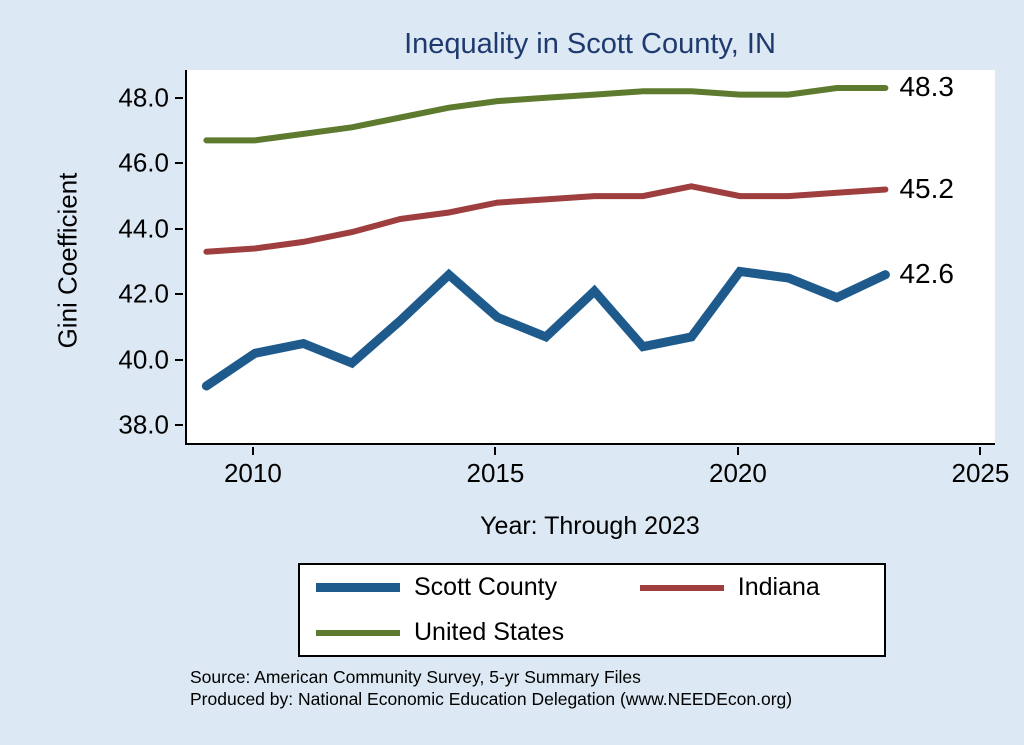 The height and width of the screenshot is (745, 1024). What do you see at coordinates (590, 44) in the screenshot?
I see `chart-title: Inequality in Scott County, IN` at bounding box center [590, 44].